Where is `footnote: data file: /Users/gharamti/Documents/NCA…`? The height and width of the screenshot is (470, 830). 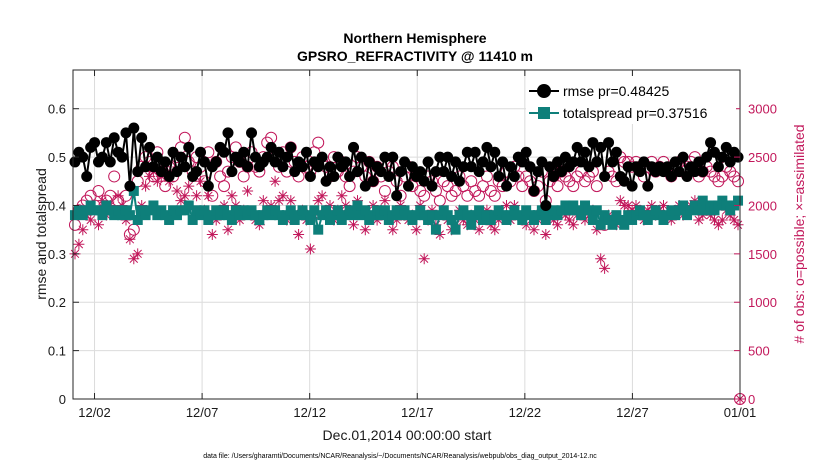 footnote: data file: /Users/gharamti/Documents/NCA… is located at coordinates (400, 456).